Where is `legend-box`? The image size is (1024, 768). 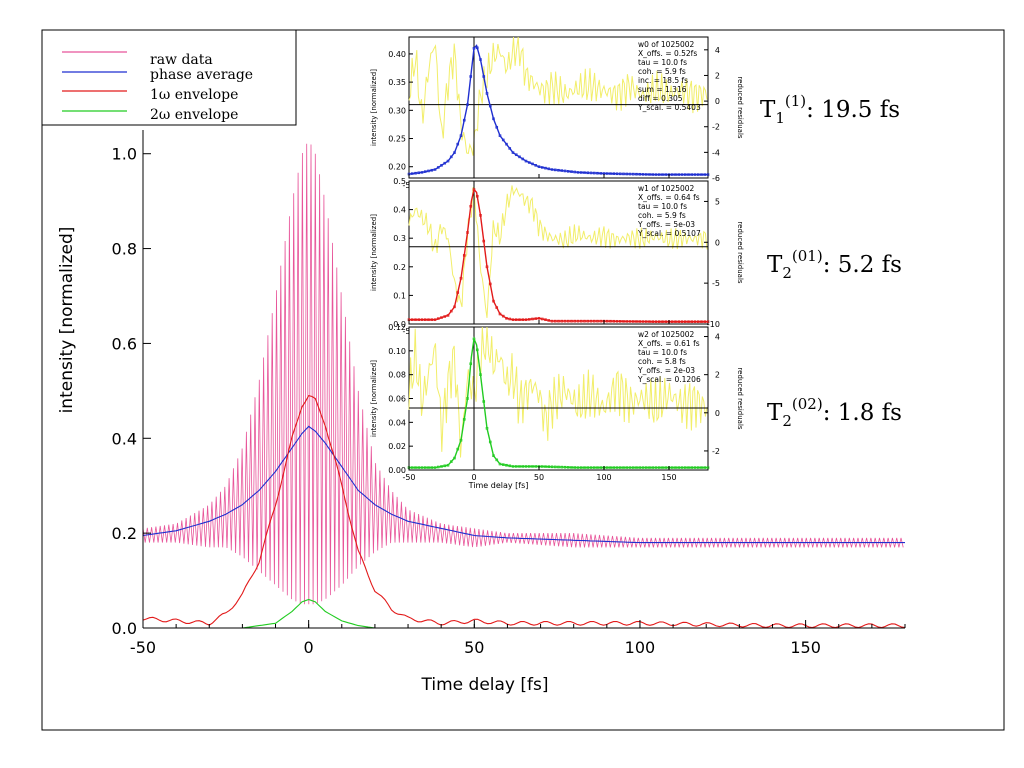
legend-box is located at coordinates (169, 77).